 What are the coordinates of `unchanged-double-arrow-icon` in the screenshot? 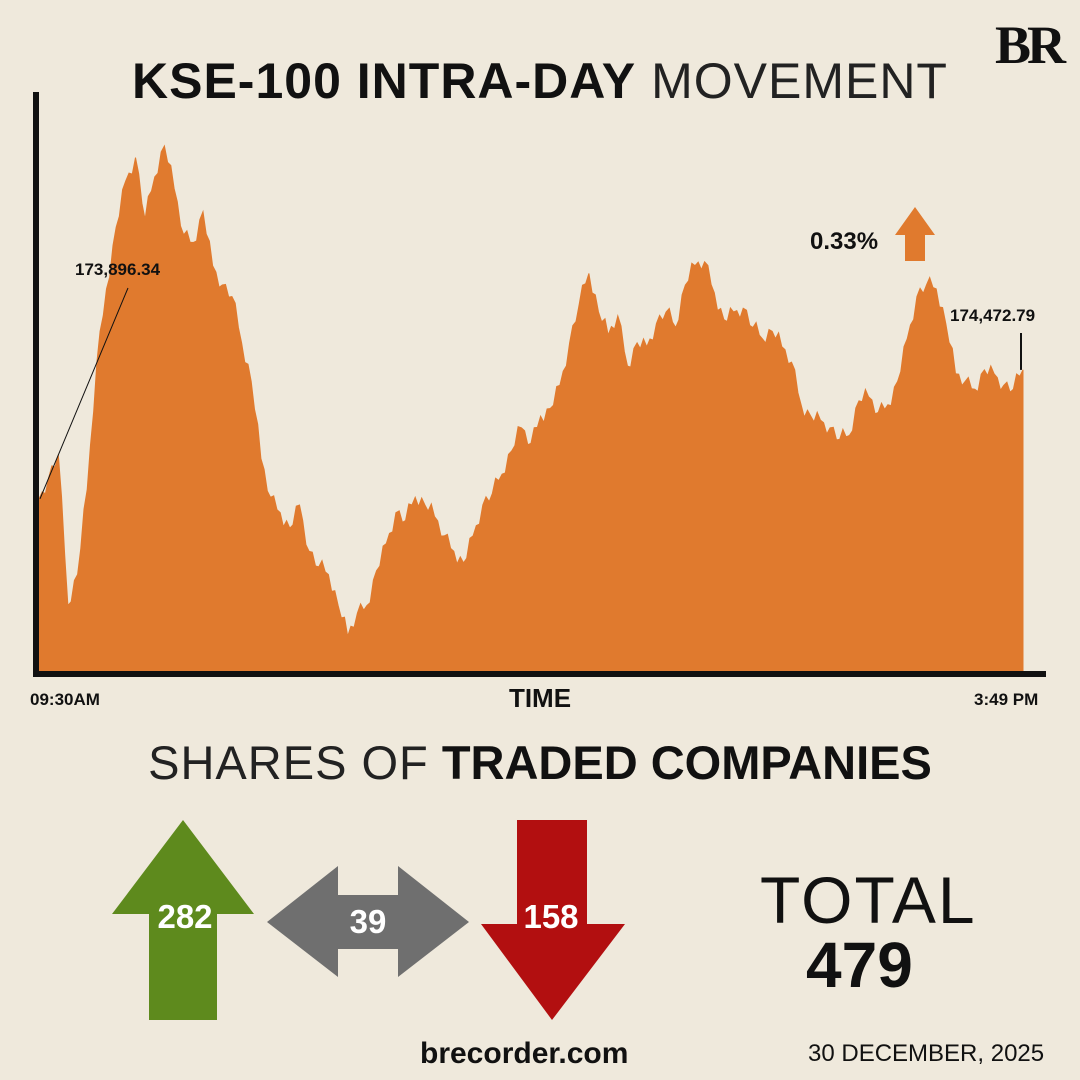 It's located at (368, 921).